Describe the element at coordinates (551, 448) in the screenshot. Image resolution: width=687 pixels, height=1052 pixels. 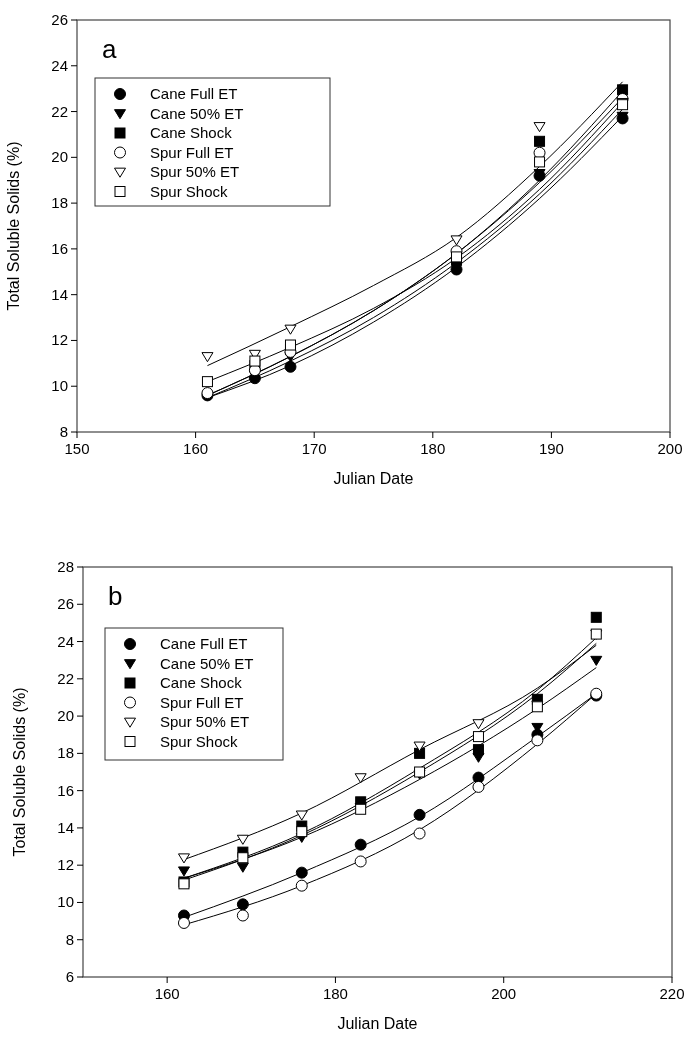
I see `x-tick-label: 190` at that location.